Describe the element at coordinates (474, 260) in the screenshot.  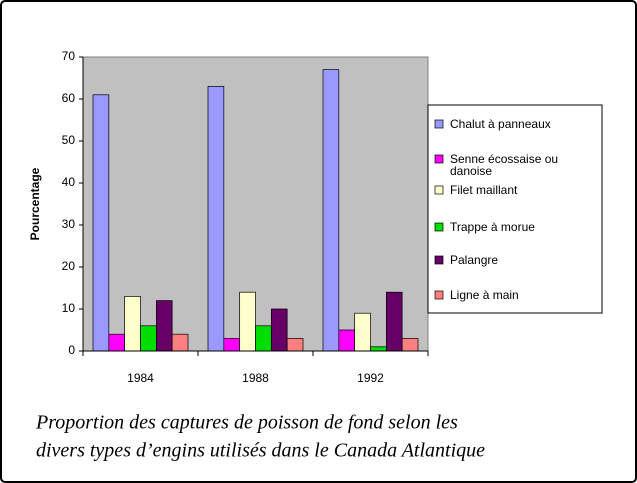
I see `legend-label: Palangre` at that location.